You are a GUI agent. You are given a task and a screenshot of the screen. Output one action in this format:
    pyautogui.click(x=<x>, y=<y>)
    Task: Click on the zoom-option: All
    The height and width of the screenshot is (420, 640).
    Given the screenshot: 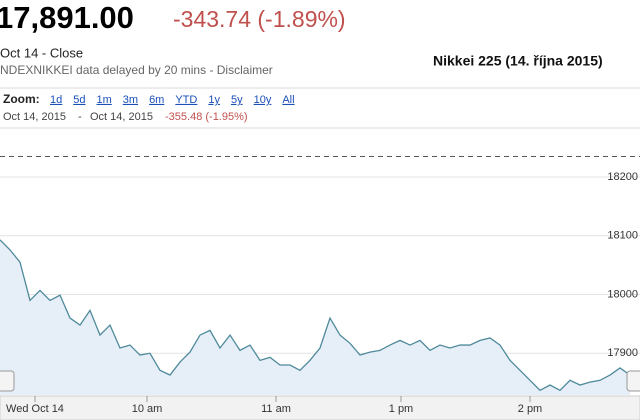 What is the action you would take?
    pyautogui.click(x=288, y=100)
    